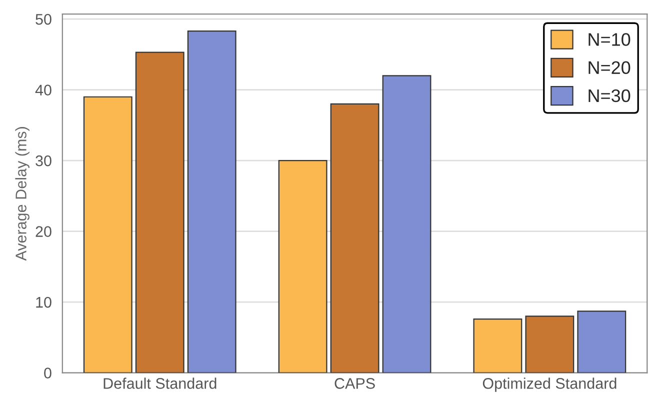 The width and height of the screenshot is (657, 403). Describe the element at coordinates (160, 383) in the screenshot. I see `x-tick-label: Default Standard` at that location.